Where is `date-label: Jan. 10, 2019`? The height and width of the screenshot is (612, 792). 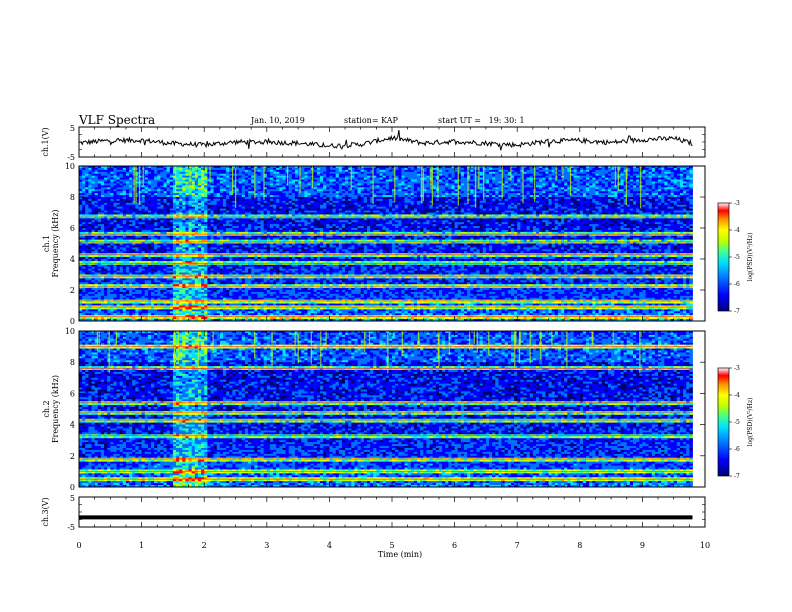 date-label: Jan. 10, 2019 is located at coordinates (278, 120).